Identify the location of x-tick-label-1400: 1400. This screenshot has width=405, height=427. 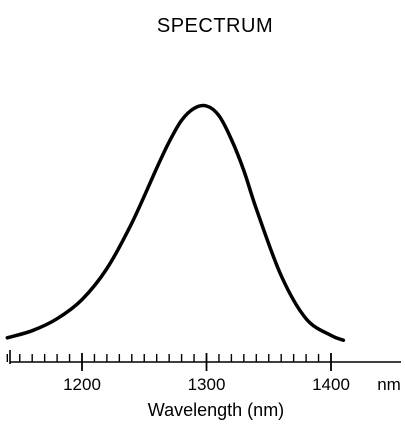
(331, 384).